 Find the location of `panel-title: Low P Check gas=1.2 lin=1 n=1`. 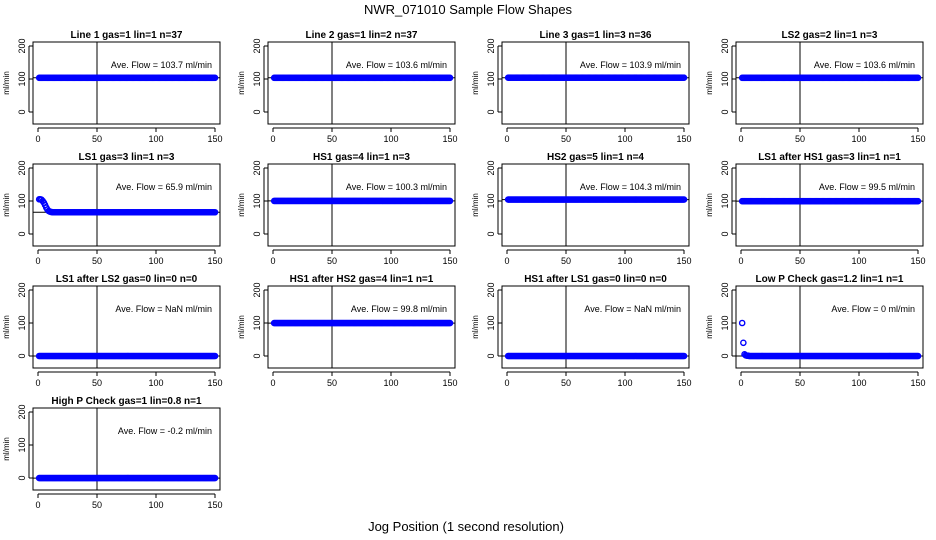

panel-title: Low P Check gas=1.2 lin=1 n=1 is located at coordinates (830, 279).